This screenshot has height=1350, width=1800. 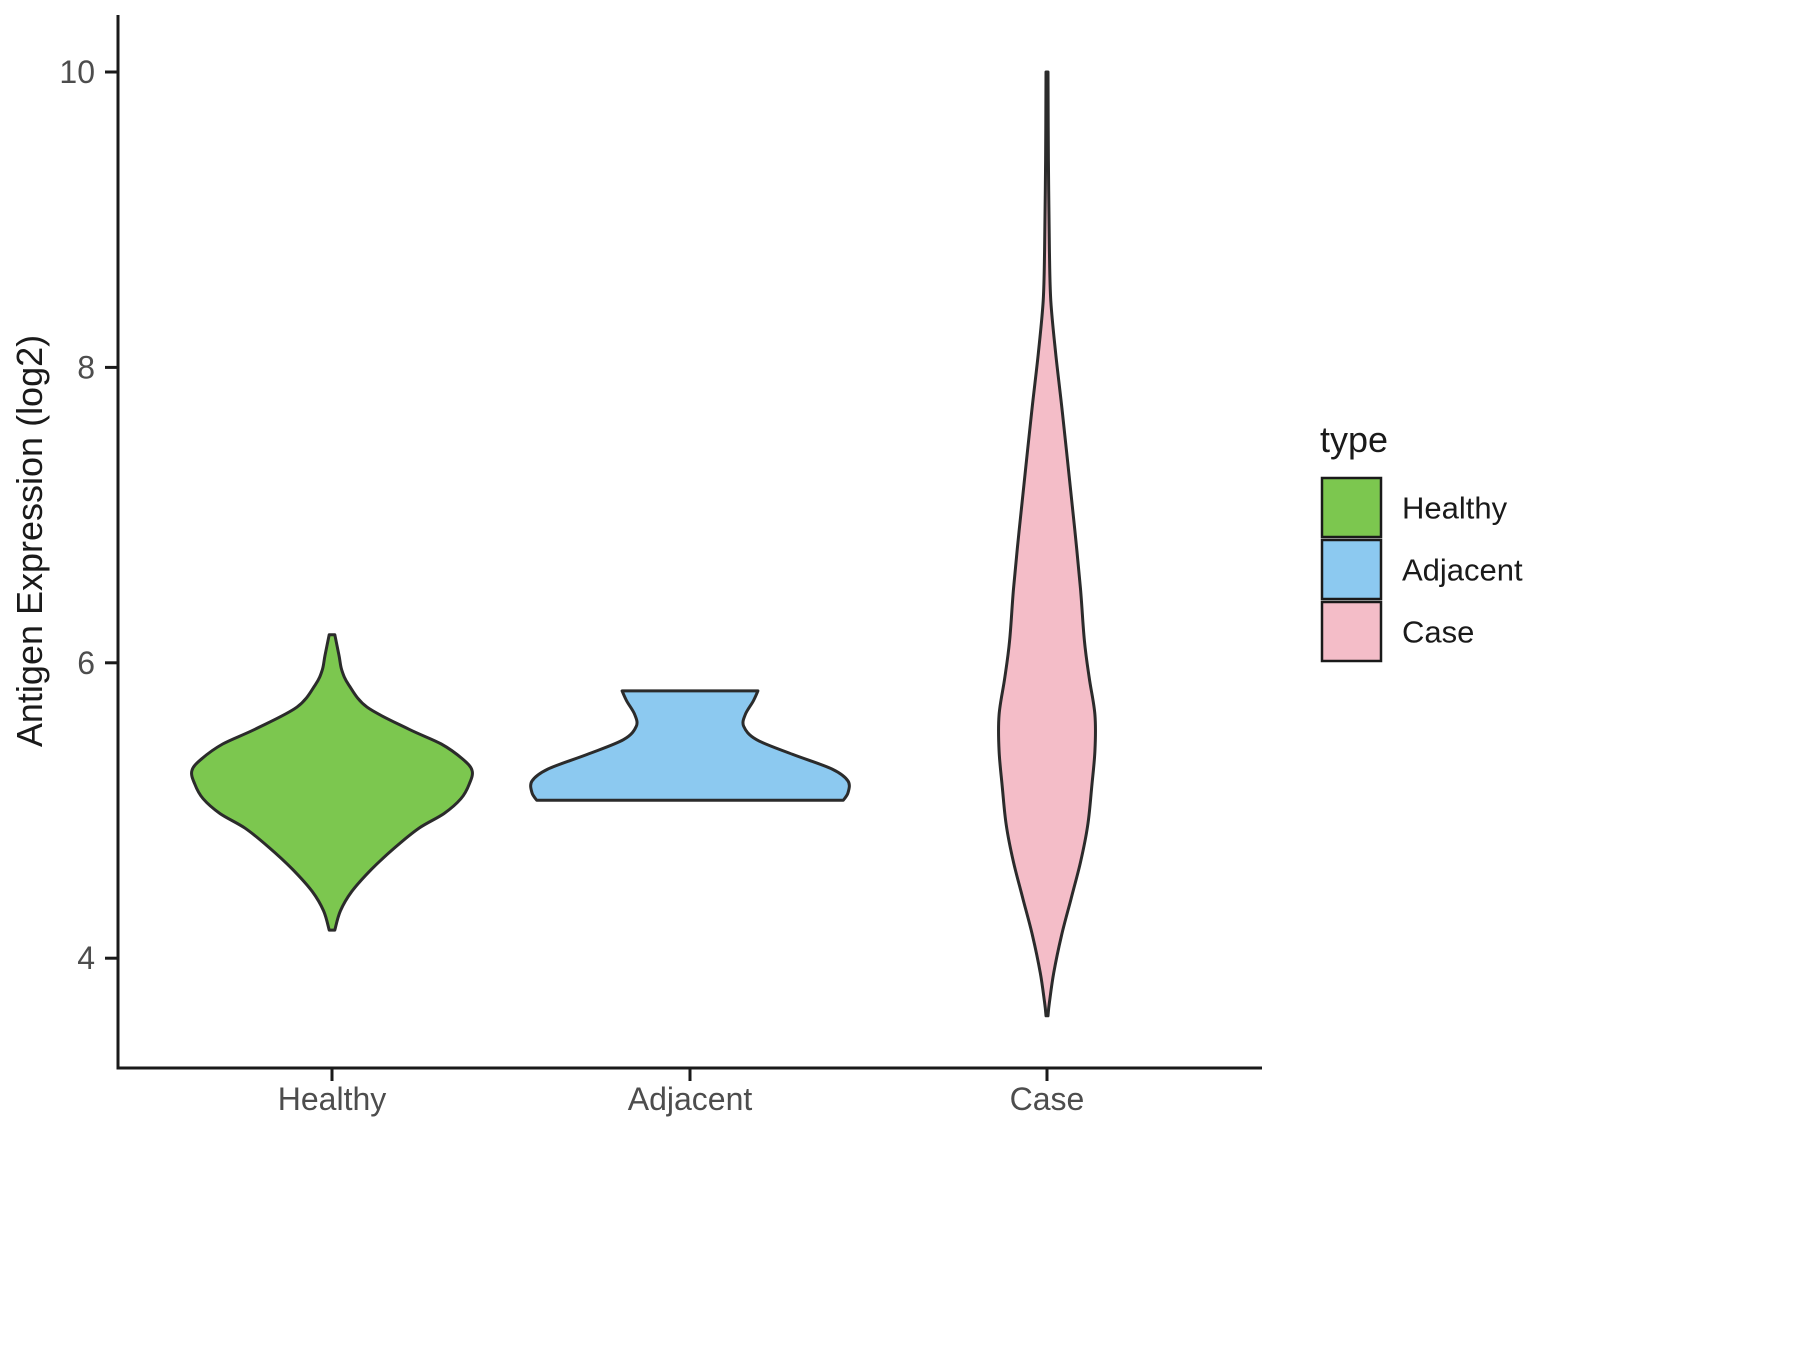 I want to click on legend-item-case: Case, so click(x=1397, y=631).